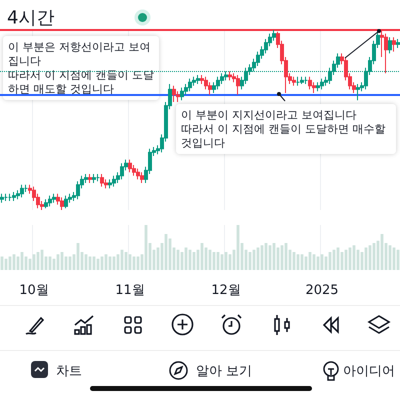 Image resolution: width=400 pixels, height=400 pixels. I want to click on x-tick-label: 11월, so click(130, 290).